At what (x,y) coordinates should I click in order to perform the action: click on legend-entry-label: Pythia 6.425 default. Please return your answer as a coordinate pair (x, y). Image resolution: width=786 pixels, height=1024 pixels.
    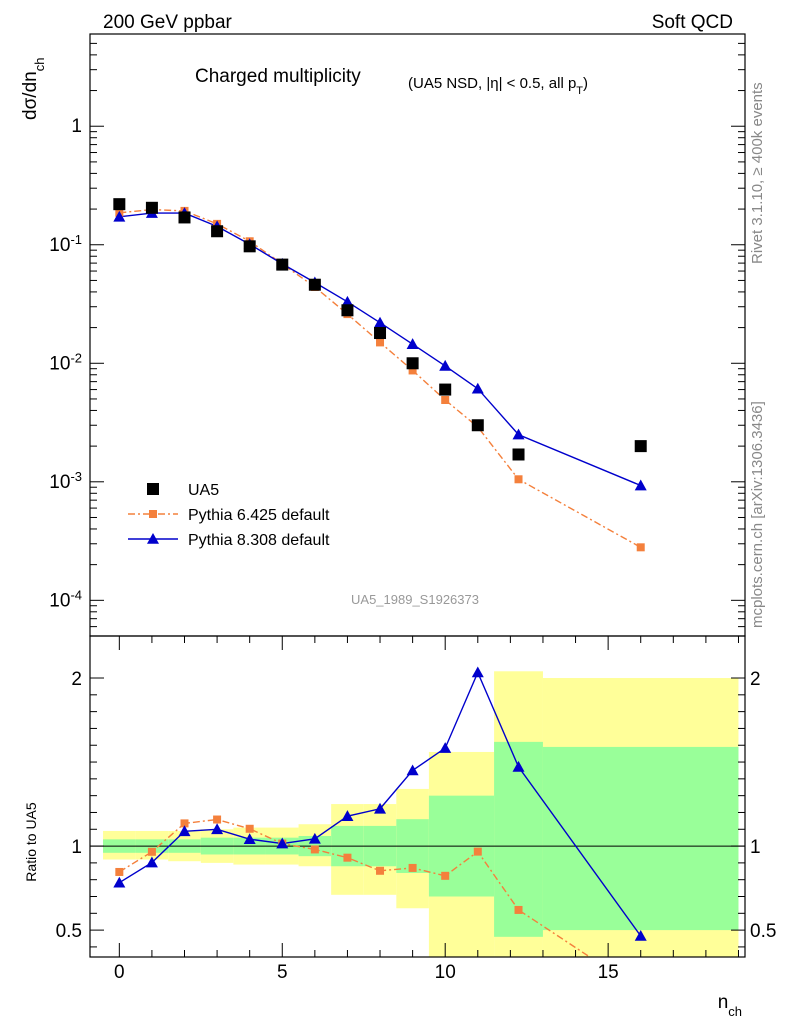
    Looking at the image, I should click on (259, 515).